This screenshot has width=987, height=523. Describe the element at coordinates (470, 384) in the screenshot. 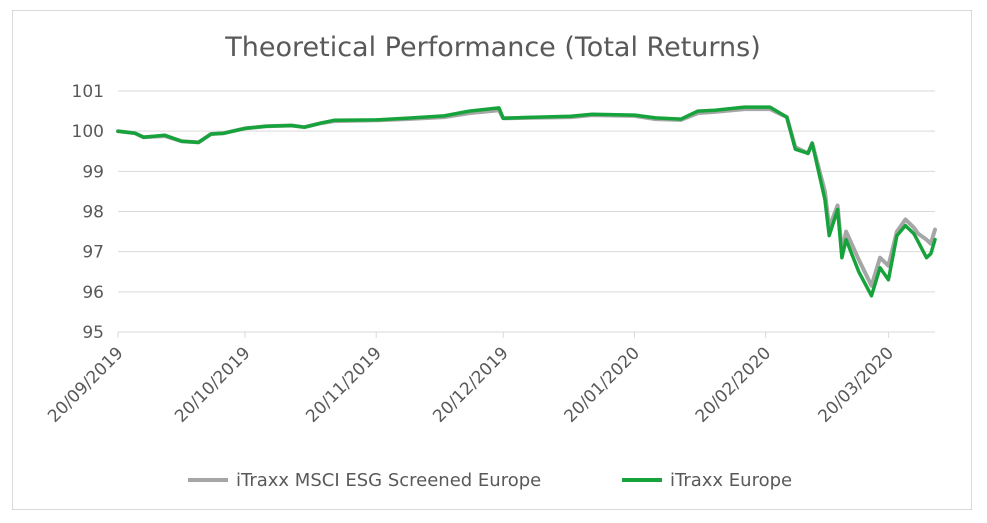

I see `x-tick-label: 20/12/2019` at that location.